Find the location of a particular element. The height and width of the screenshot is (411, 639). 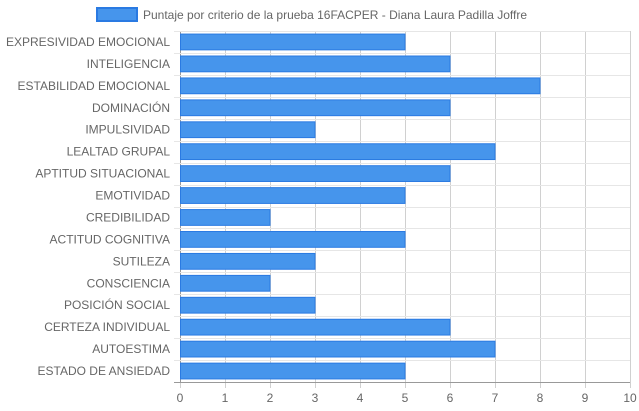

y-category-label: CERTEZA INDIVIDUAL is located at coordinates (107, 327).